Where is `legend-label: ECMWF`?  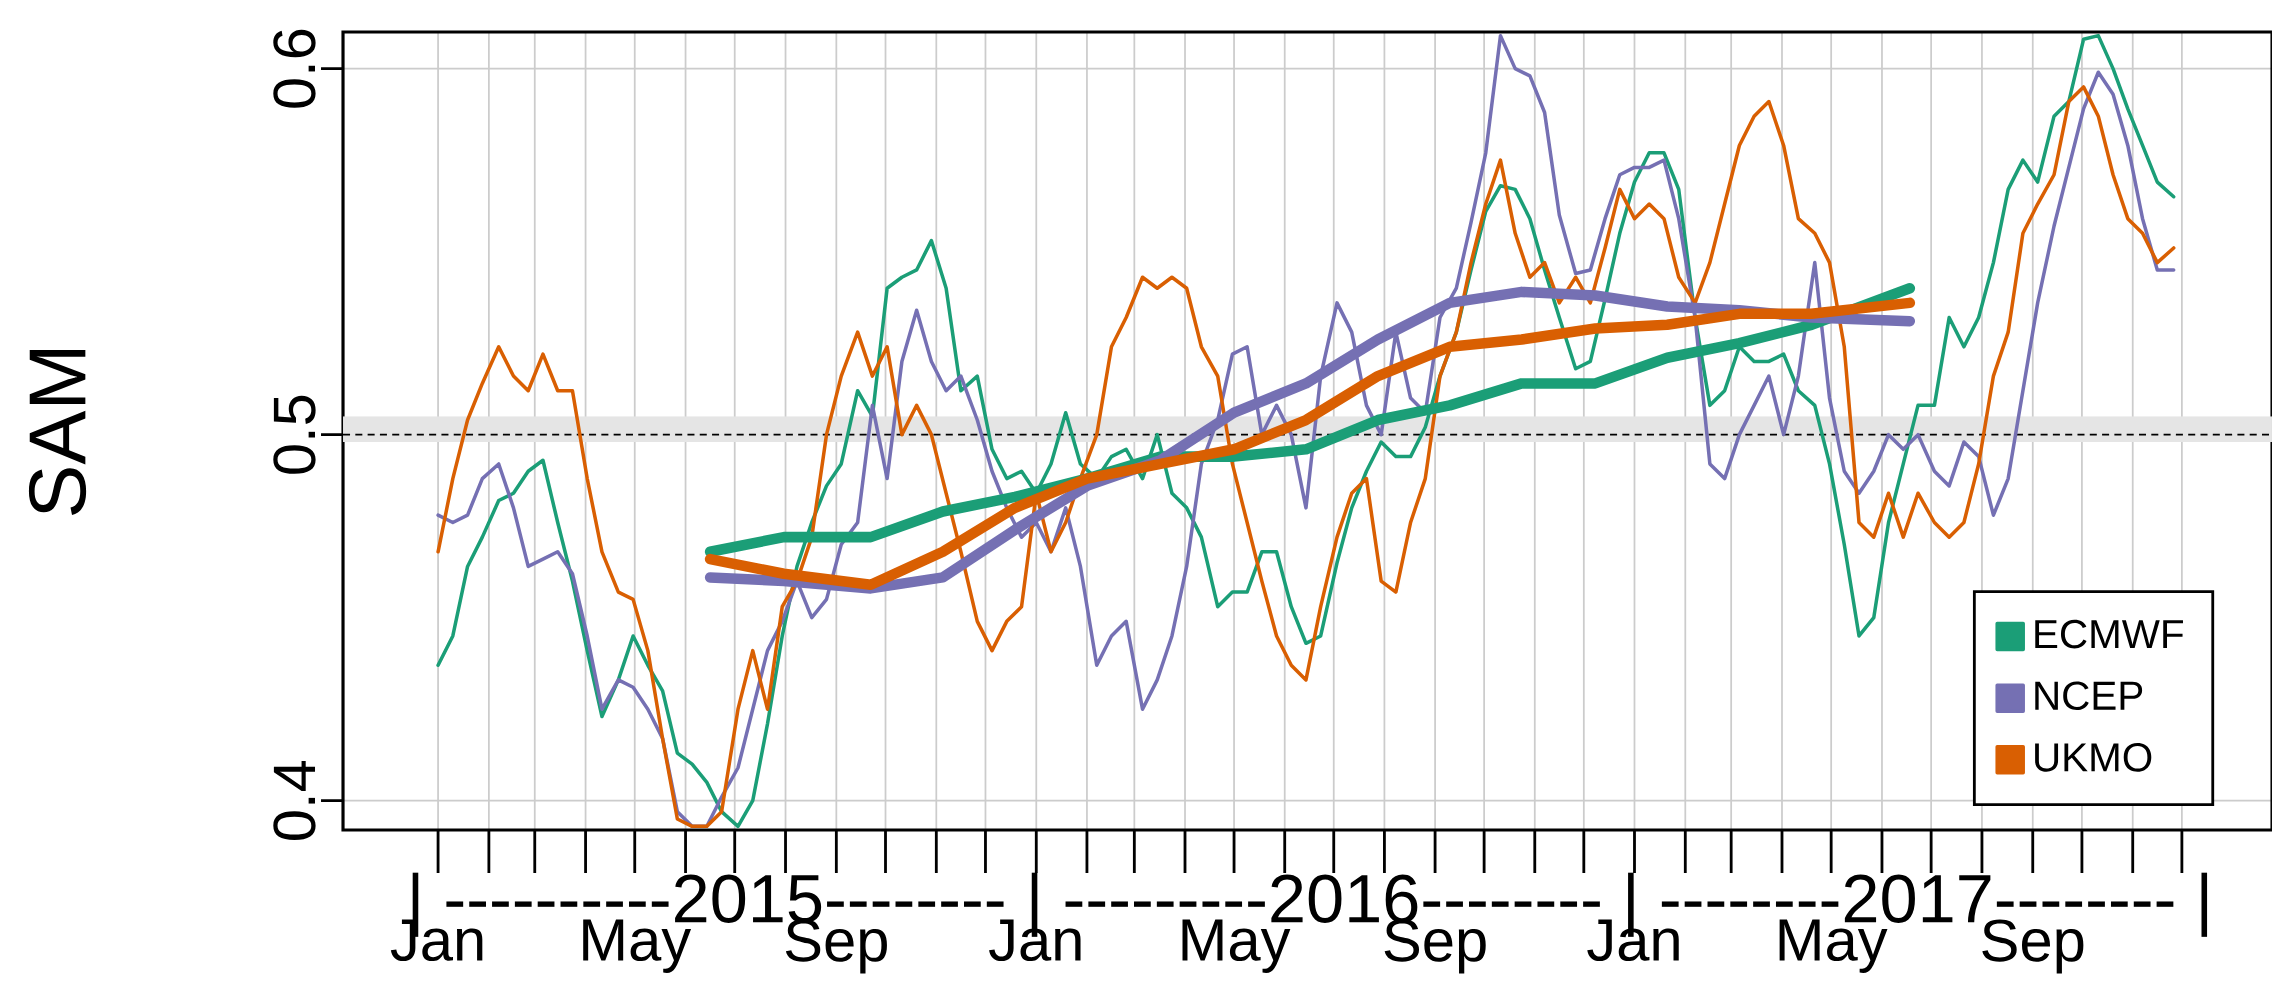 legend-label: ECMWF is located at coordinates (2109, 634).